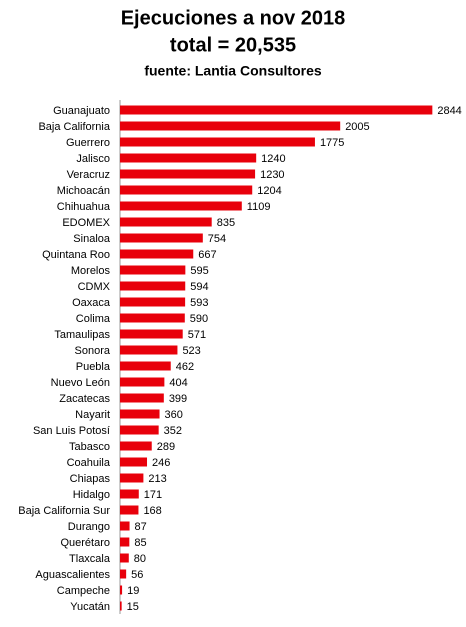 This screenshot has width=466, height=627. What do you see at coordinates (217, 239) in the screenshot?
I see `value-label: 754` at bounding box center [217, 239].